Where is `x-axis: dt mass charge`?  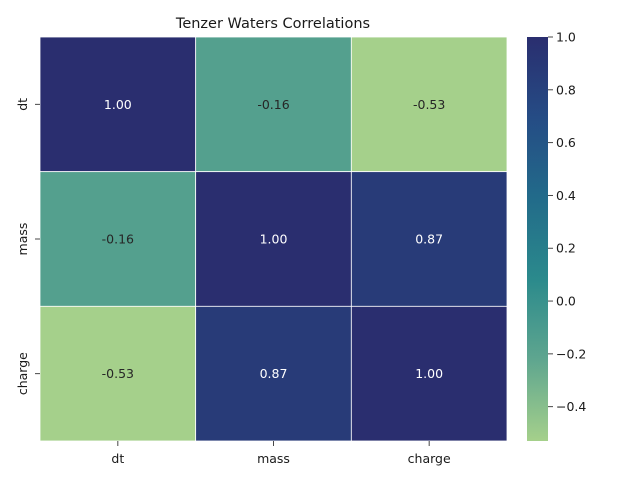
x-axis: dt mass charge is located at coordinates (281, 453).